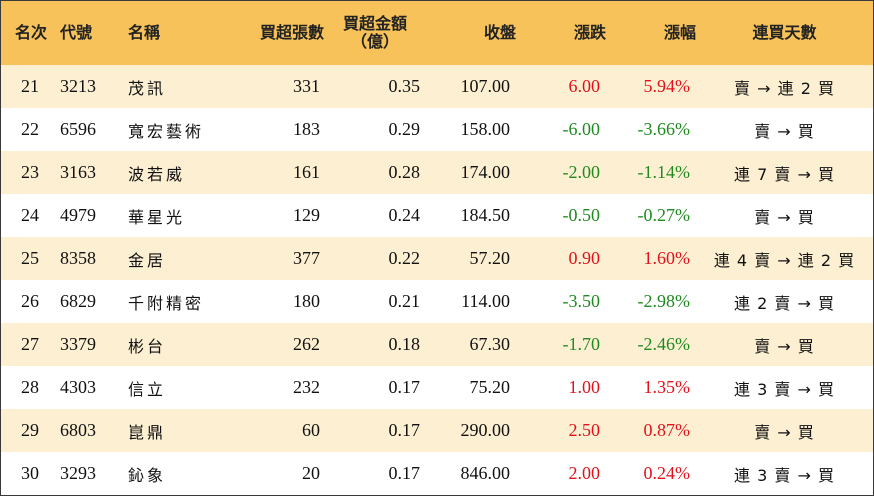  I want to click on cell-code: 3163, so click(78, 172).